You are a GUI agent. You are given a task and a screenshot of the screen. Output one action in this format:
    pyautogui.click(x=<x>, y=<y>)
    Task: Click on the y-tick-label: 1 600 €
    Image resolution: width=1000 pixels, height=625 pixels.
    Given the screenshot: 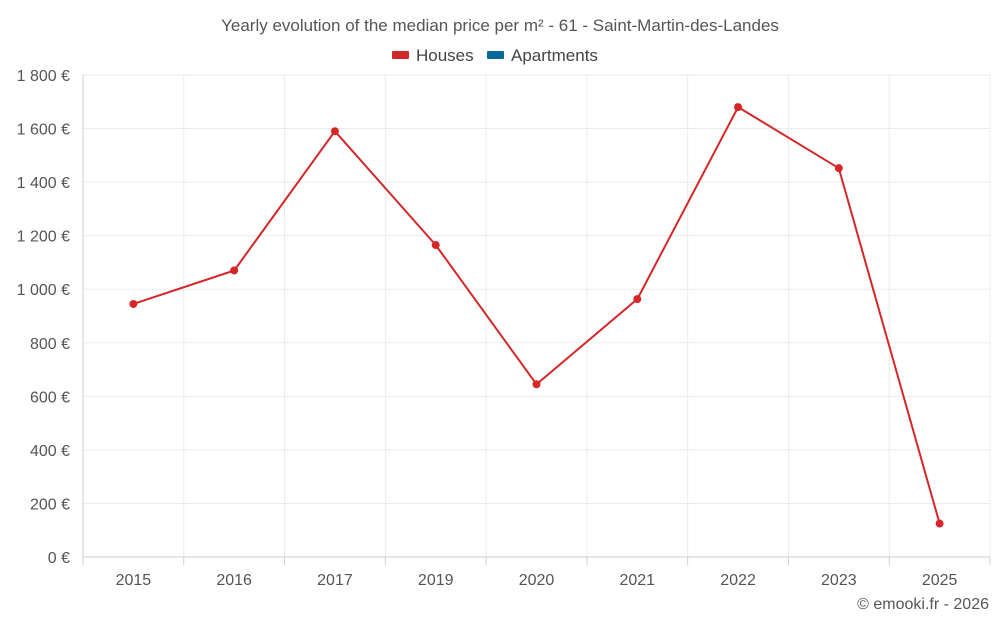 What is the action you would take?
    pyautogui.click(x=43, y=130)
    